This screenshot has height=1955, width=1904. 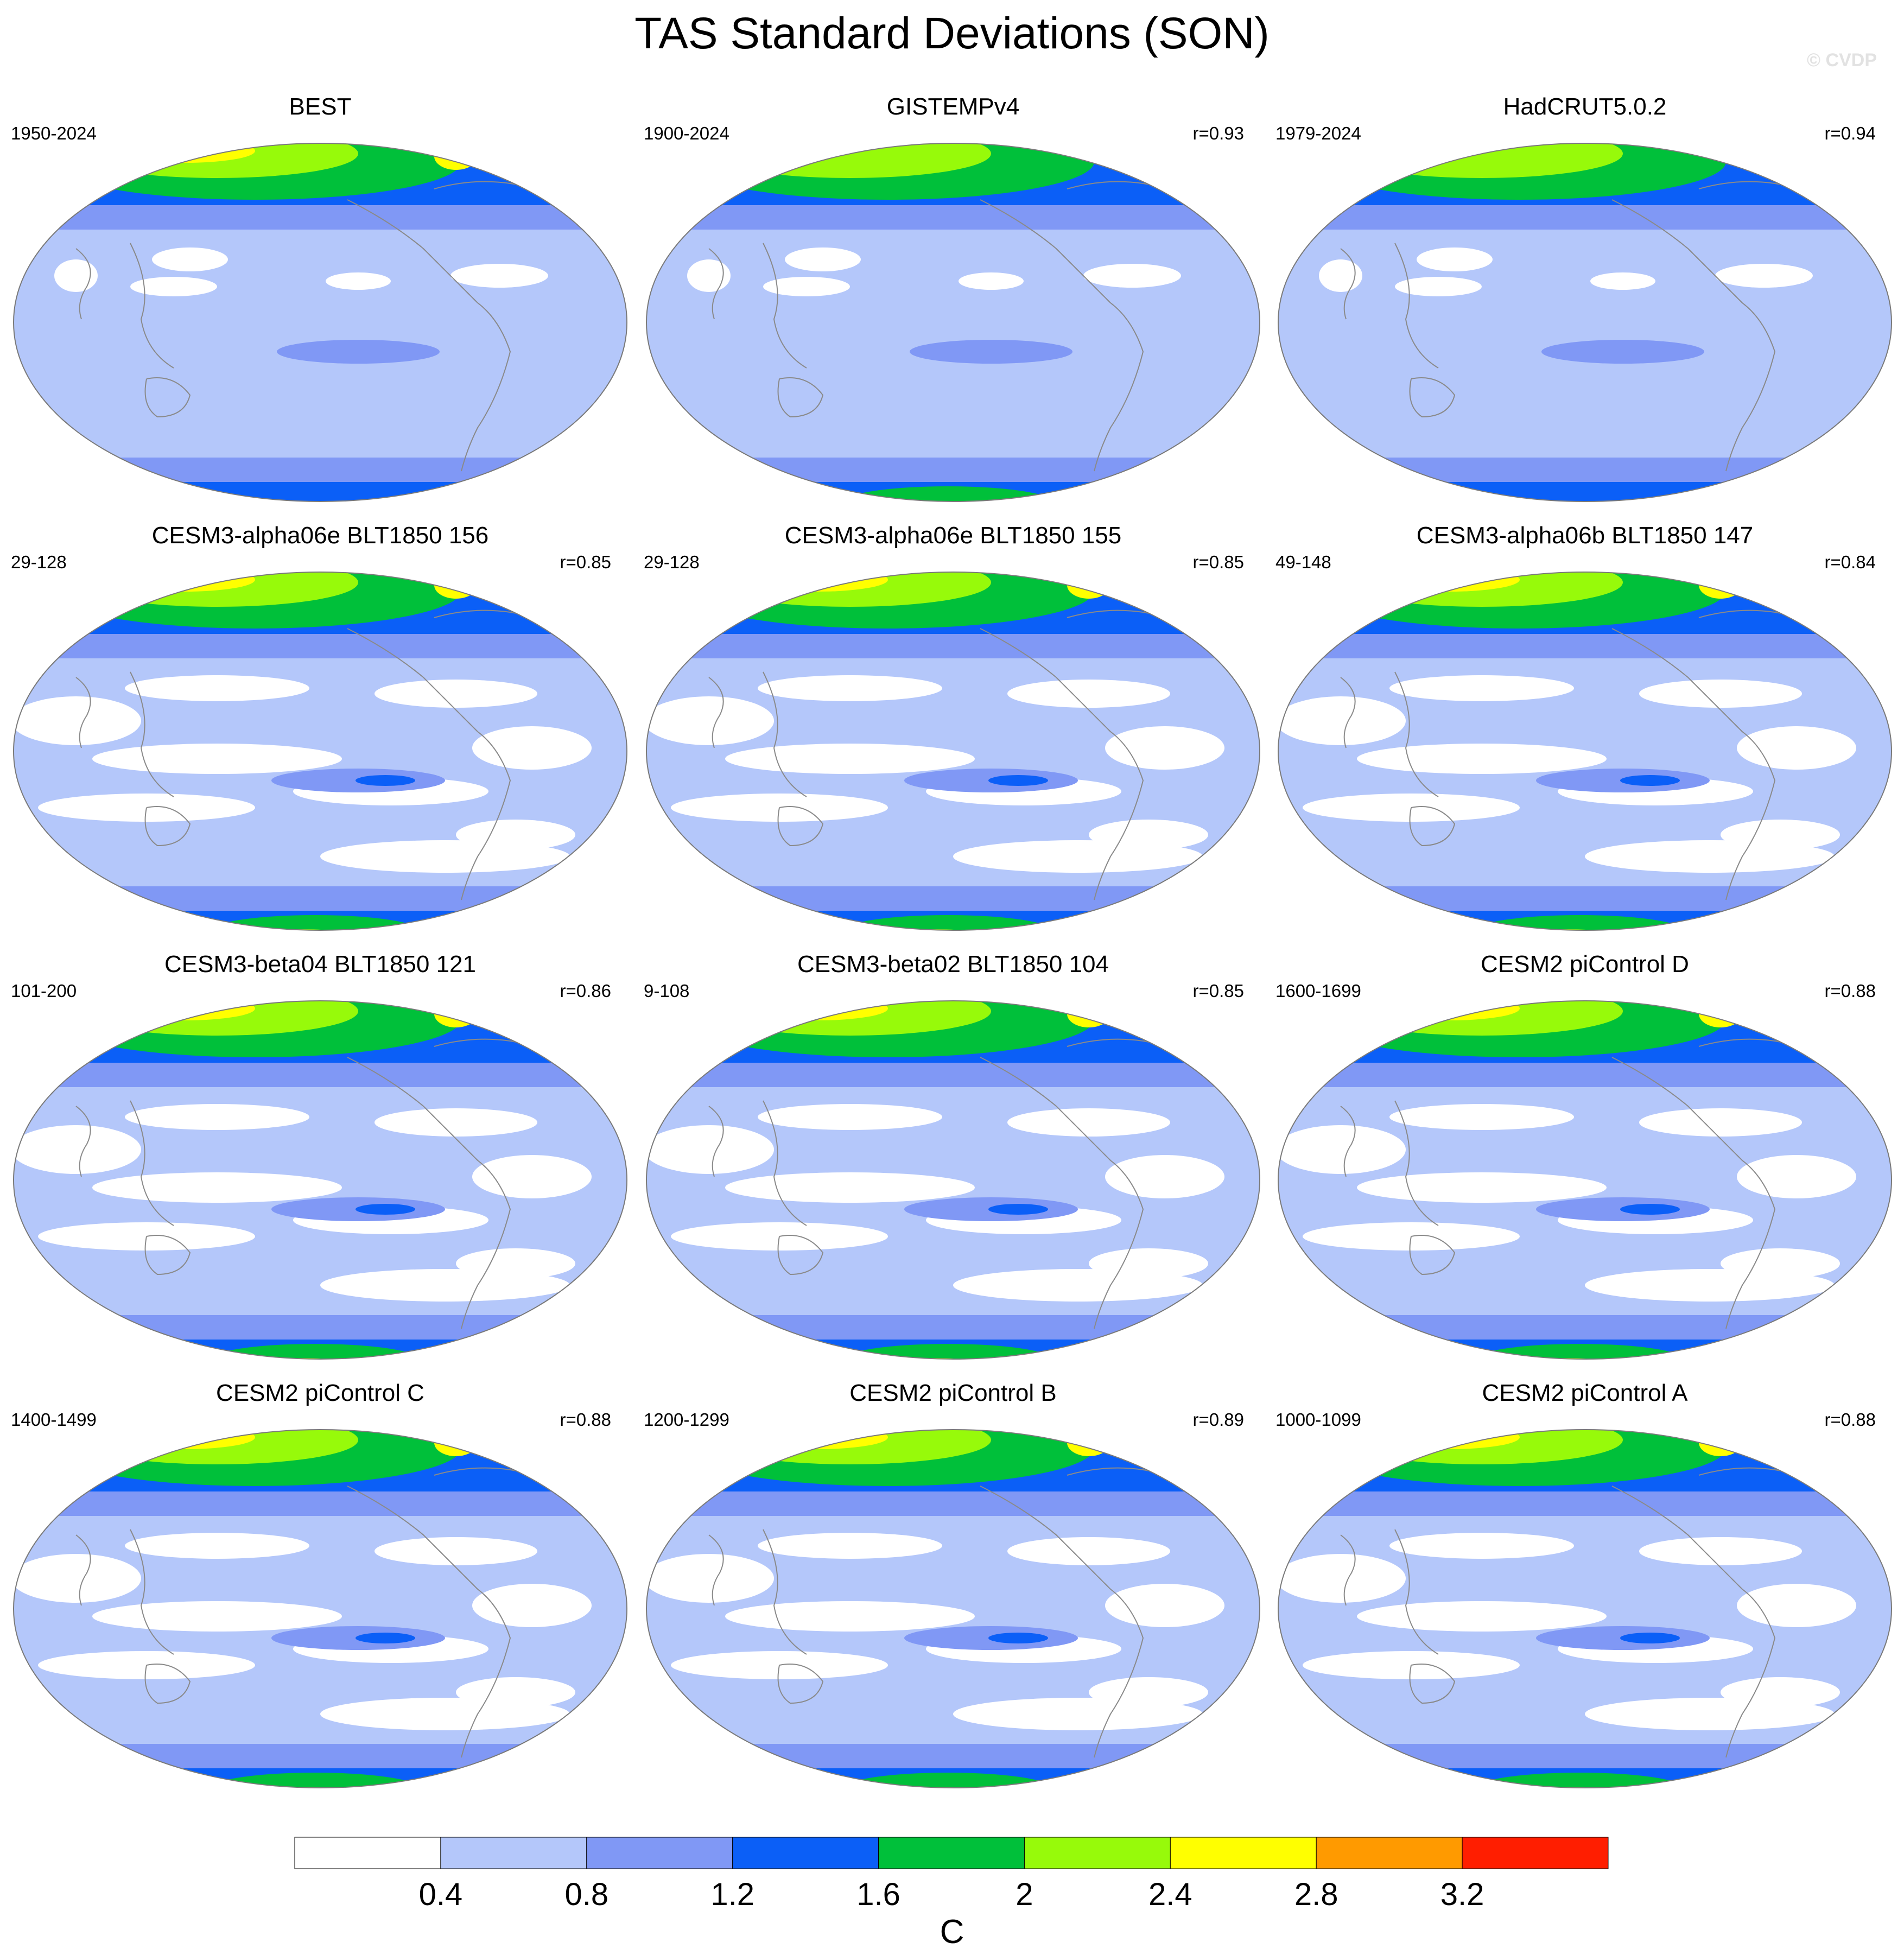 What do you see at coordinates (39, 562) in the screenshot?
I see `panel-period: 29-128` at bounding box center [39, 562].